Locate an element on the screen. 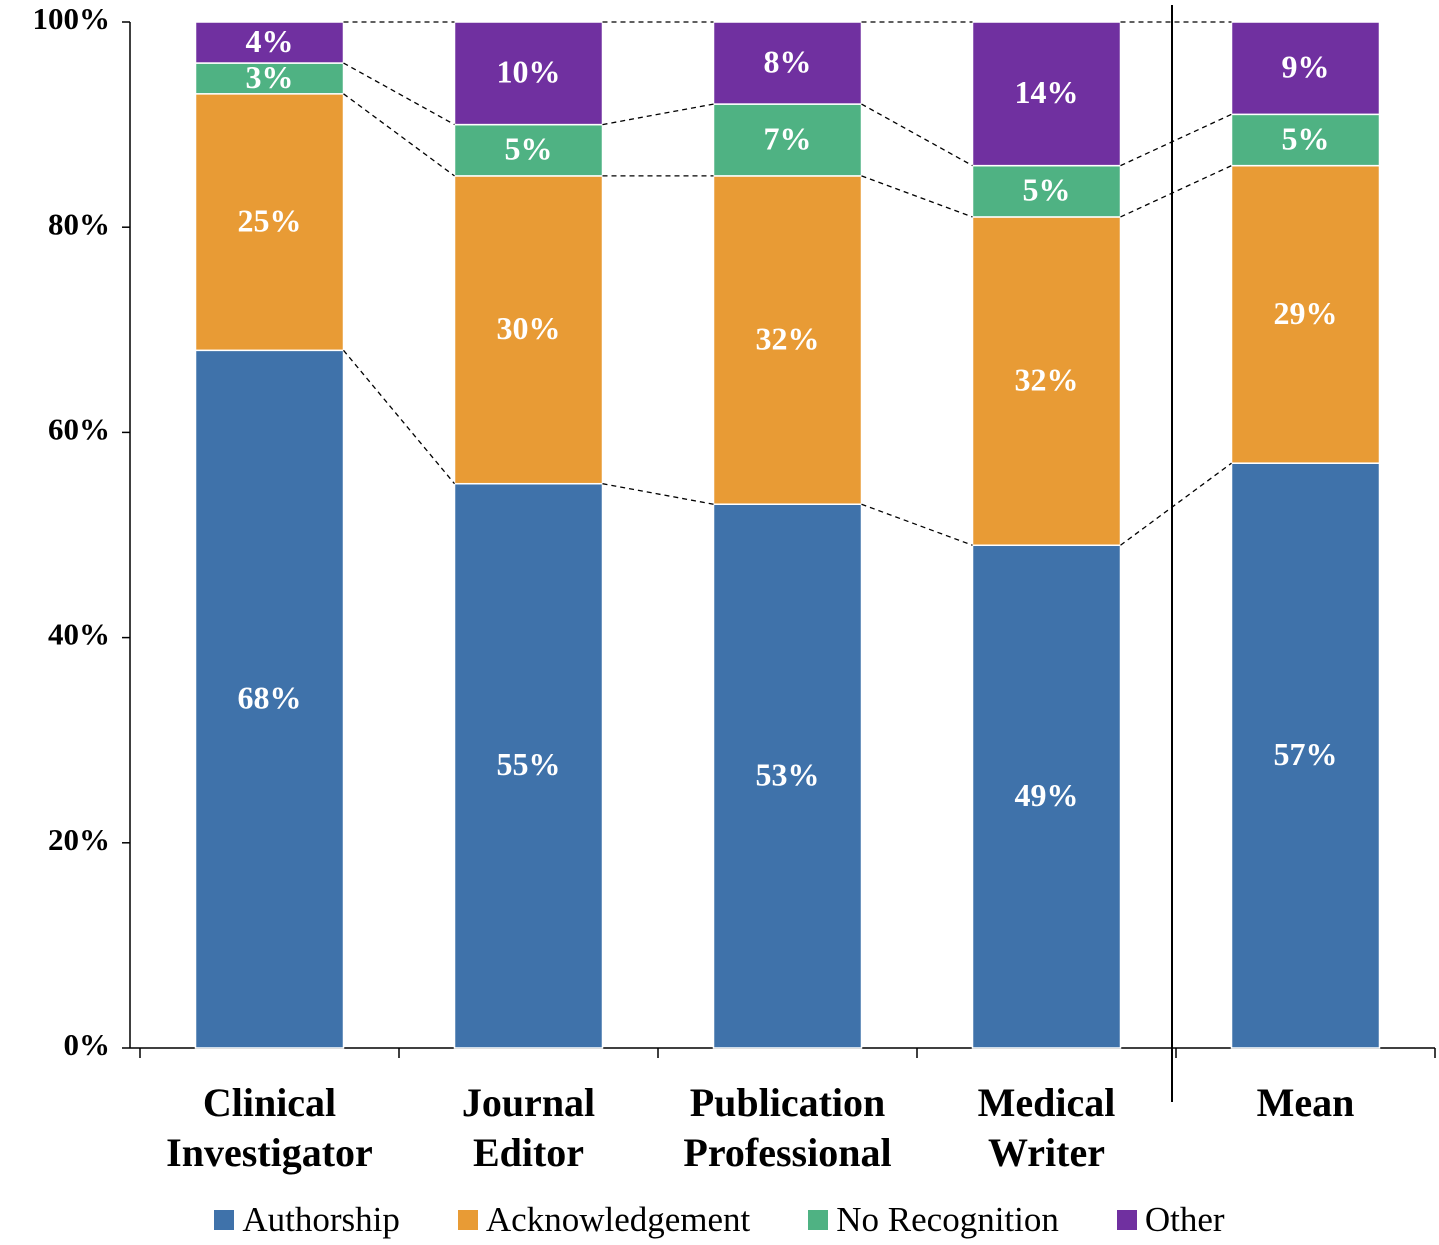 This screenshot has width=1439, height=1245. x-tick-label: Clinical Investigator is located at coordinates (269, 1127).